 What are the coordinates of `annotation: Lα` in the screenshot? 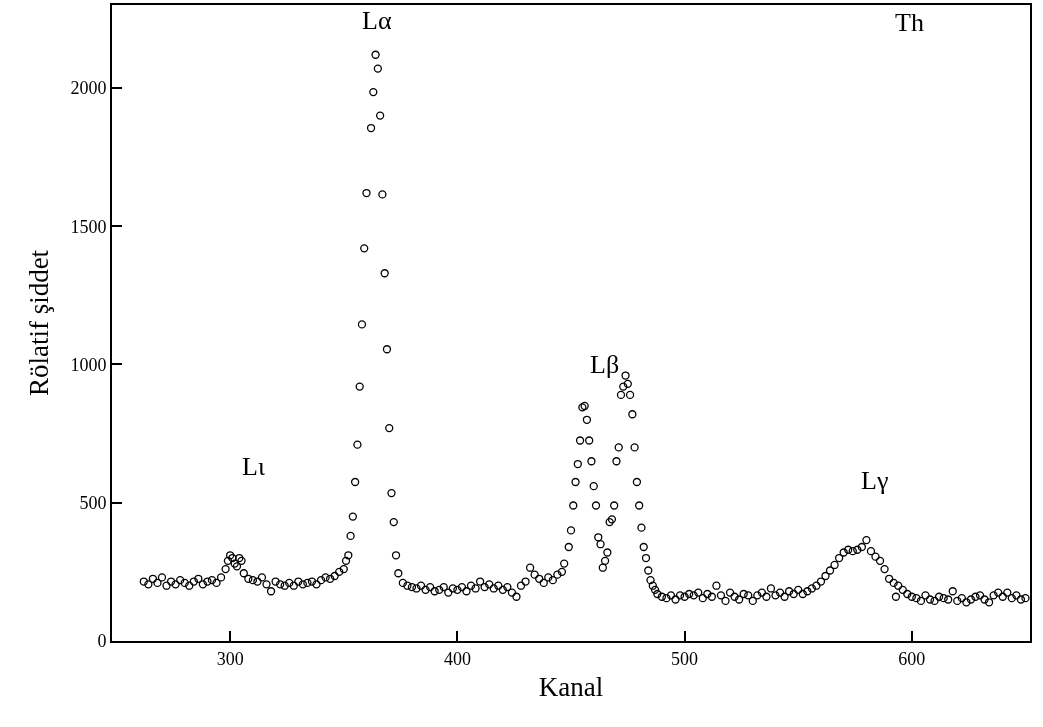 It's located at (377, 20).